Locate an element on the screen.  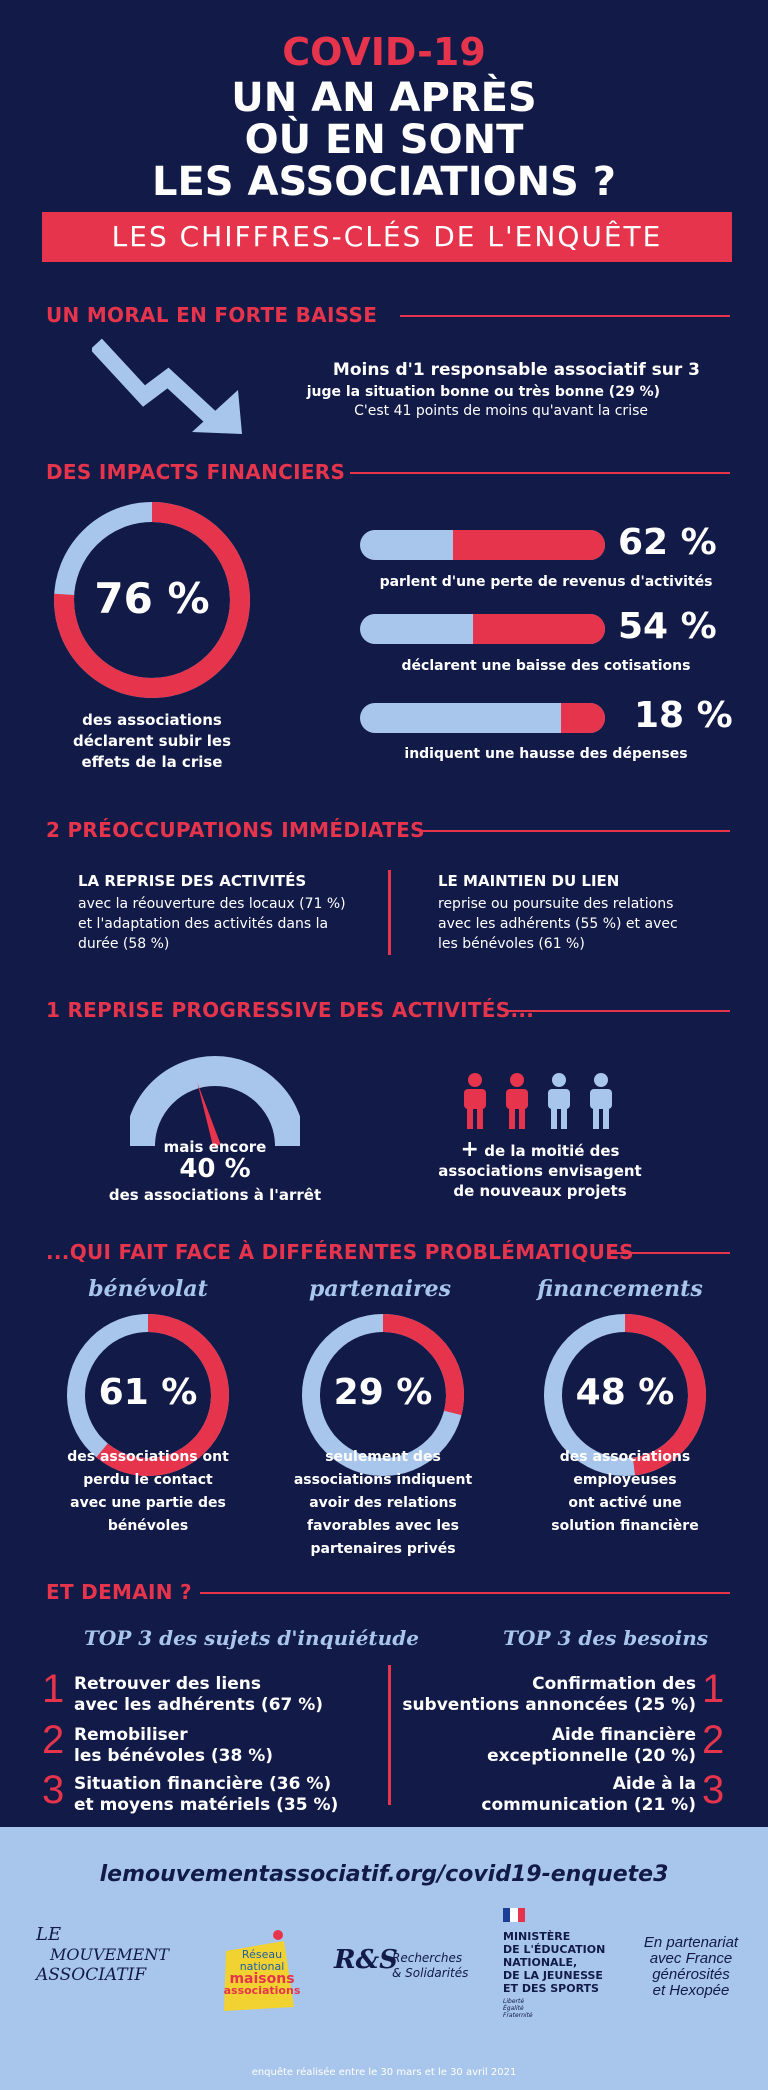
bar-depenses-pct: 18 % is located at coordinates (683, 715).